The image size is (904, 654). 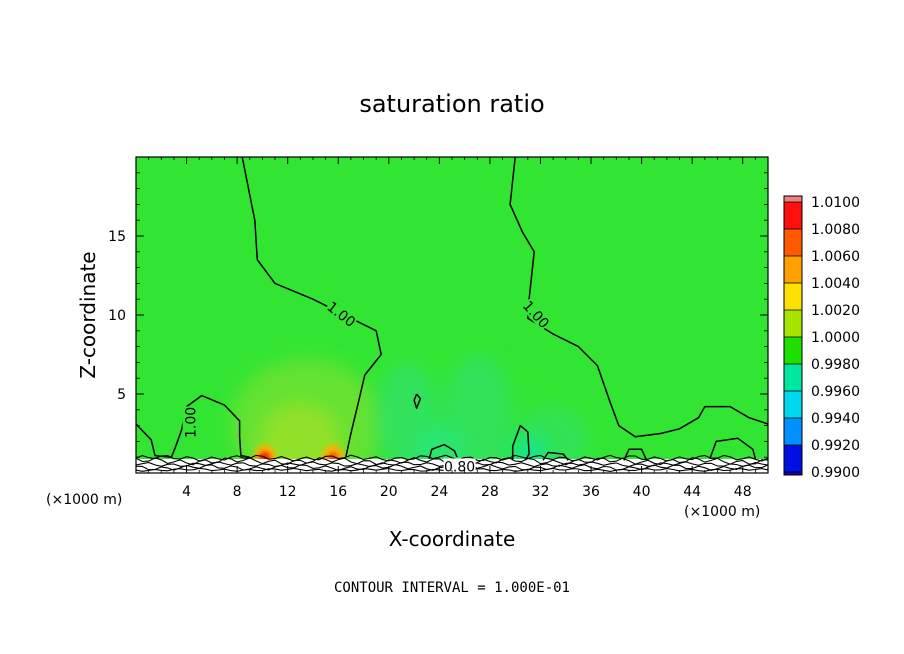 What do you see at coordinates (84, 500) in the screenshot?
I see `x-unit-left: (×1000 m)` at bounding box center [84, 500].